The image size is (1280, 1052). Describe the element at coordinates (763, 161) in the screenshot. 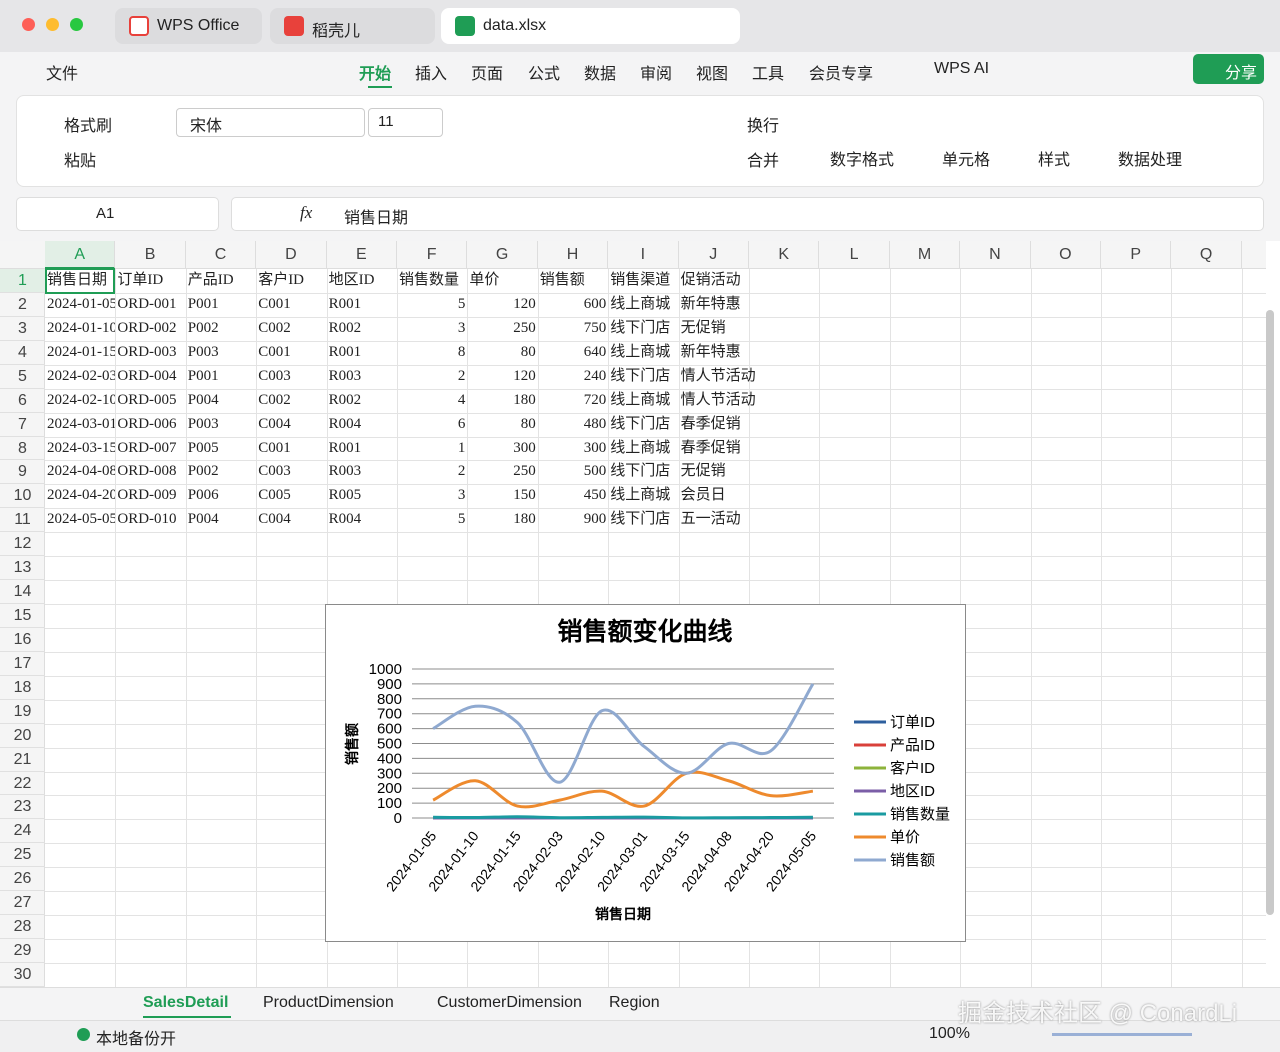

I see `ribbon-button: 合并` at that location.